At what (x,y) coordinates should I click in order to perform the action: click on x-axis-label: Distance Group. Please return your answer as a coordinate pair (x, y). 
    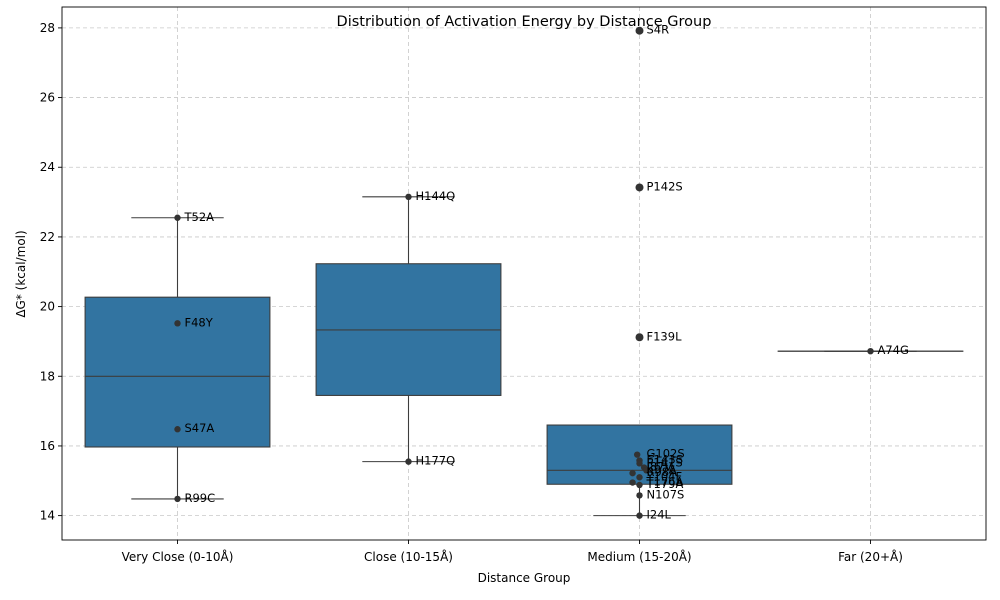
    Looking at the image, I should click on (524, 578).